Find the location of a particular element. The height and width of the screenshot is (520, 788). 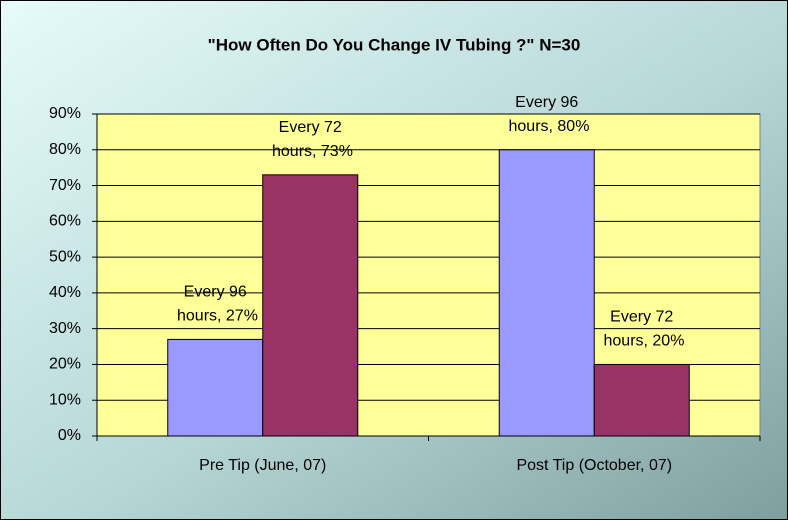

data-label: Every 72 hours, 73% is located at coordinates (310, 139).